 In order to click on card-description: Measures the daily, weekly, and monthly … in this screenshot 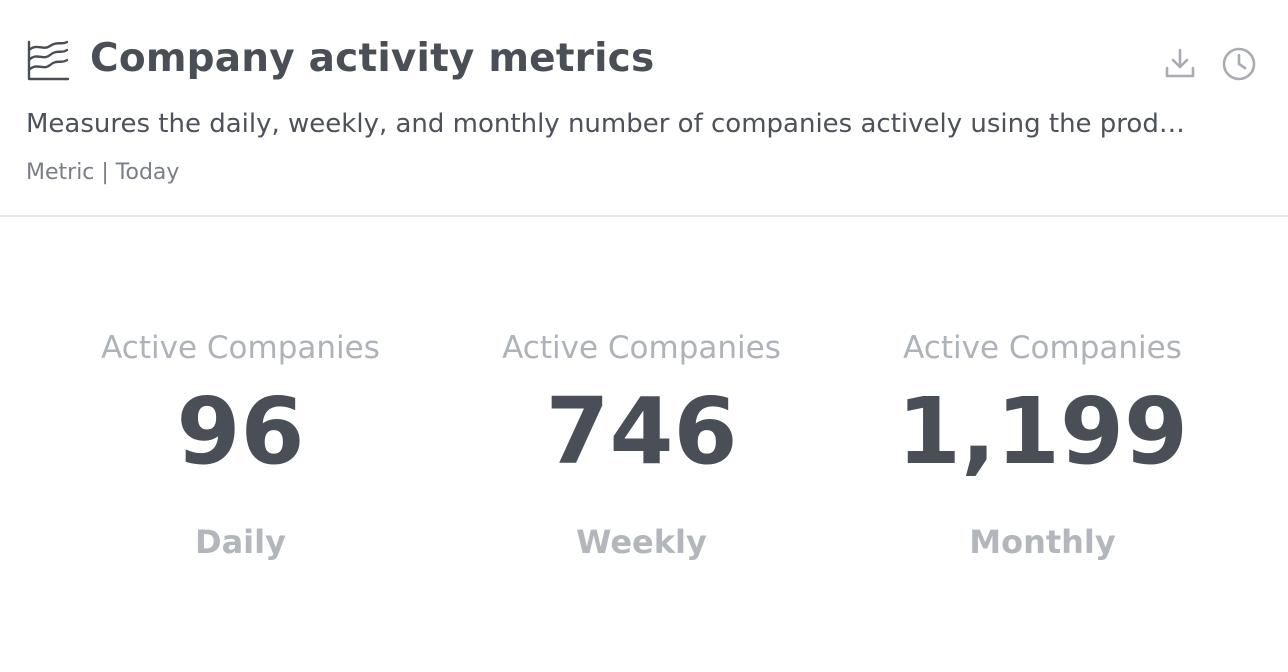, I will do `click(611, 124)`.